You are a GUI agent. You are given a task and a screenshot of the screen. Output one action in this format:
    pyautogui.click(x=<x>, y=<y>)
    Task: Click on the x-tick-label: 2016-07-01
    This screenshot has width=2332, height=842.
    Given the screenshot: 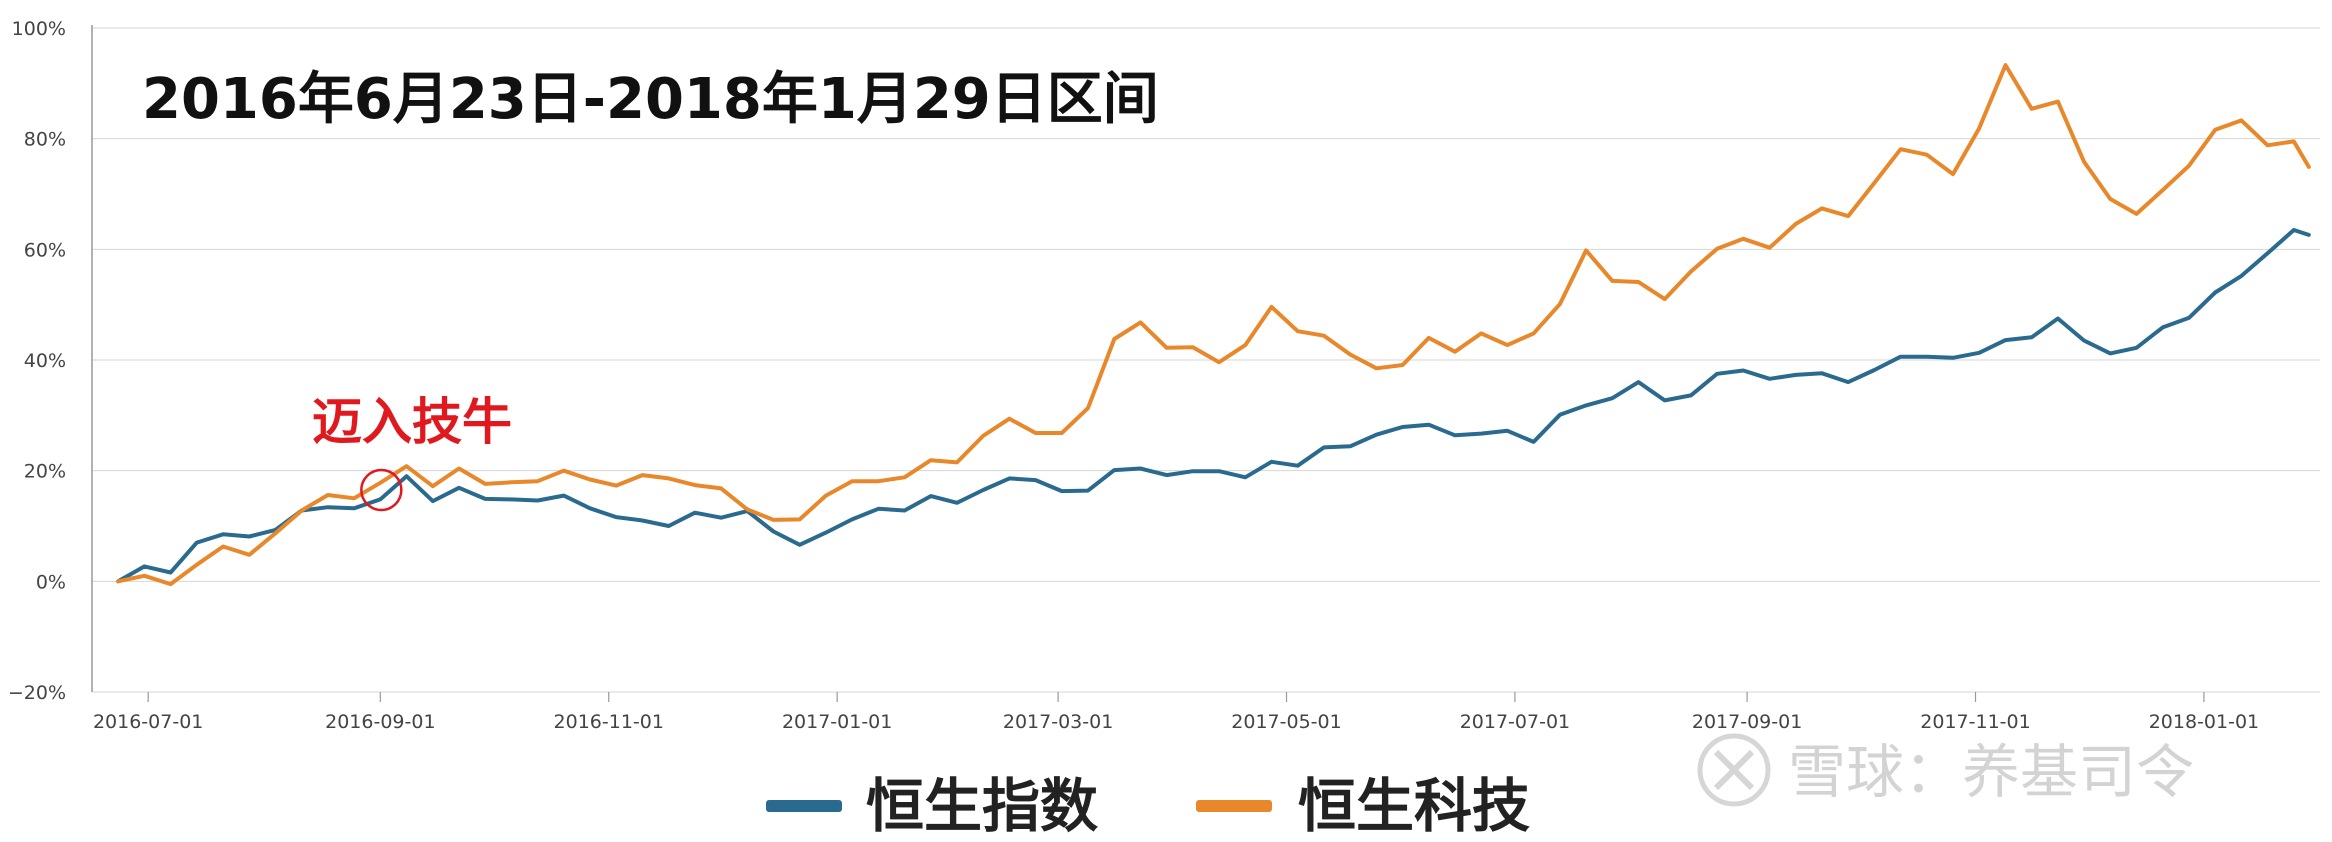 What is the action you would take?
    pyautogui.click(x=148, y=722)
    